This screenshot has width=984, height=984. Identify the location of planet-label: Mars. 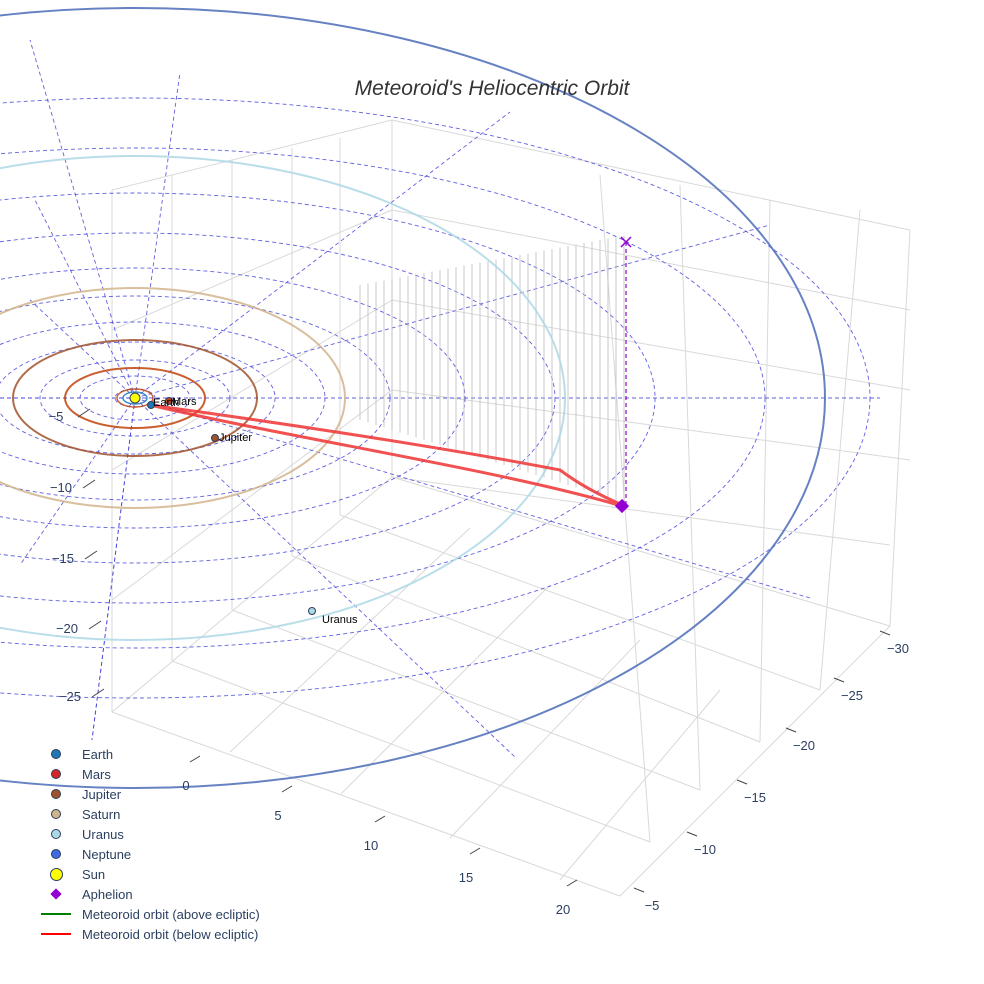
(184, 402).